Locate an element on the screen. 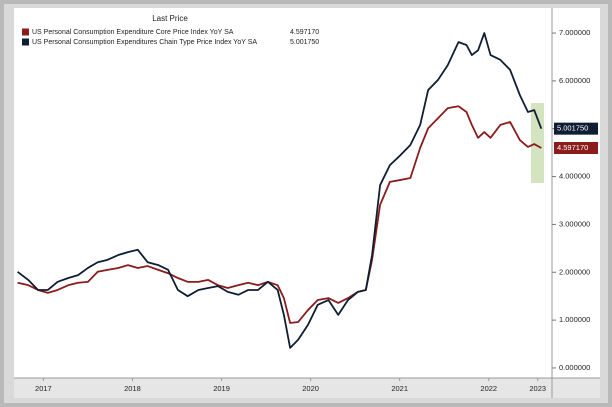 Image resolution: width=612 pixels, height=407 pixels. y-tick-label: 0.000000 is located at coordinates (574, 367).